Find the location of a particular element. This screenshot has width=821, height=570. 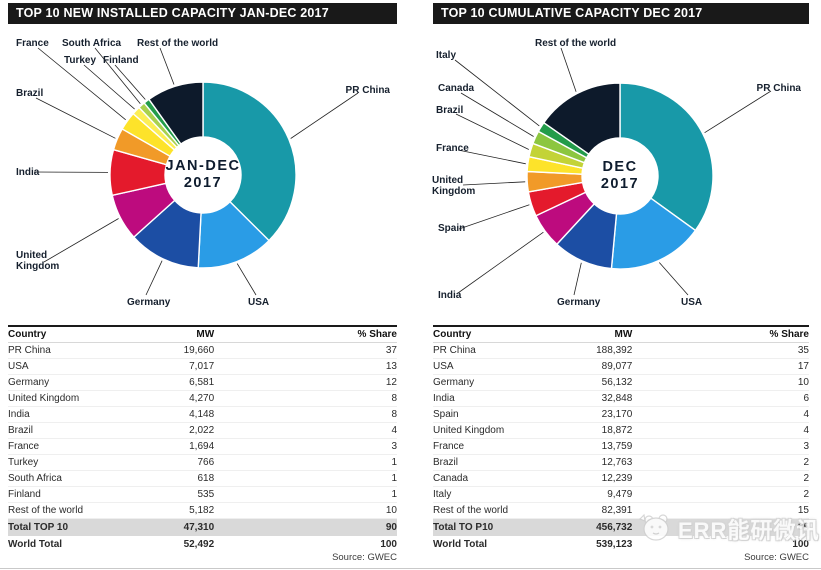

cell-mw: 89,077 is located at coordinates (617, 366).